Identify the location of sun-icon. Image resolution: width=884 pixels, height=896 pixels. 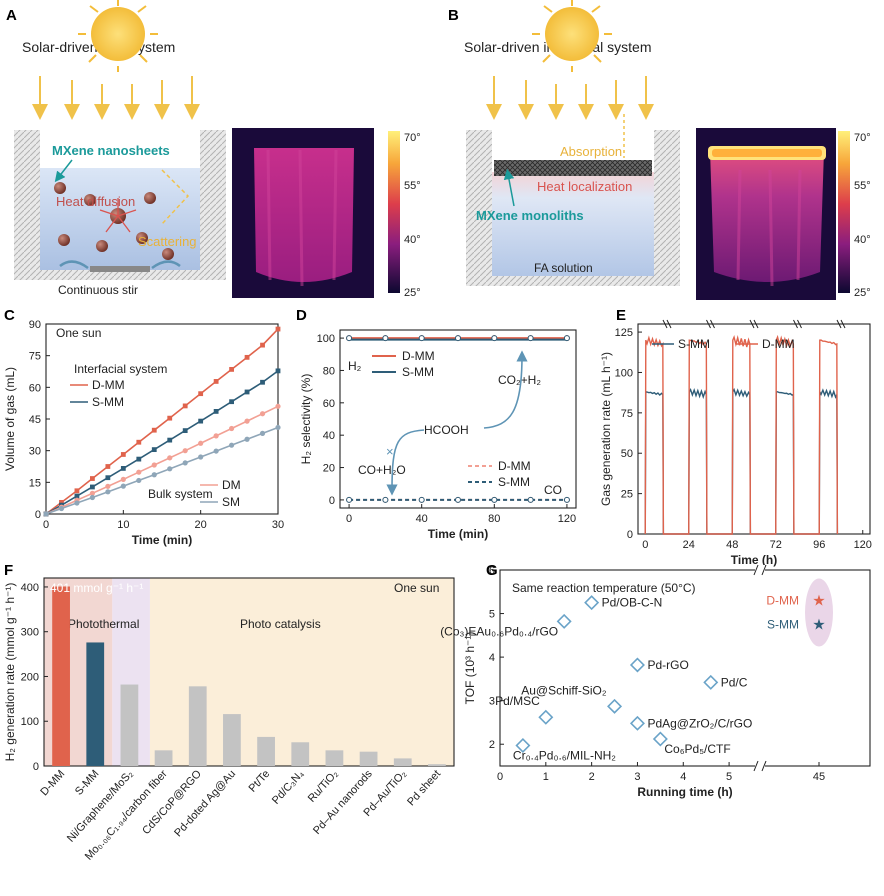
(118, 36).